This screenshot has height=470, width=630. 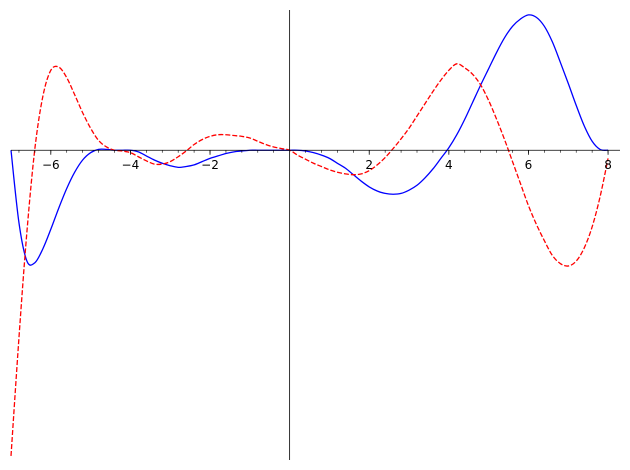 What do you see at coordinates (369, 165) in the screenshot?
I see `x-tick-label: 2` at bounding box center [369, 165].